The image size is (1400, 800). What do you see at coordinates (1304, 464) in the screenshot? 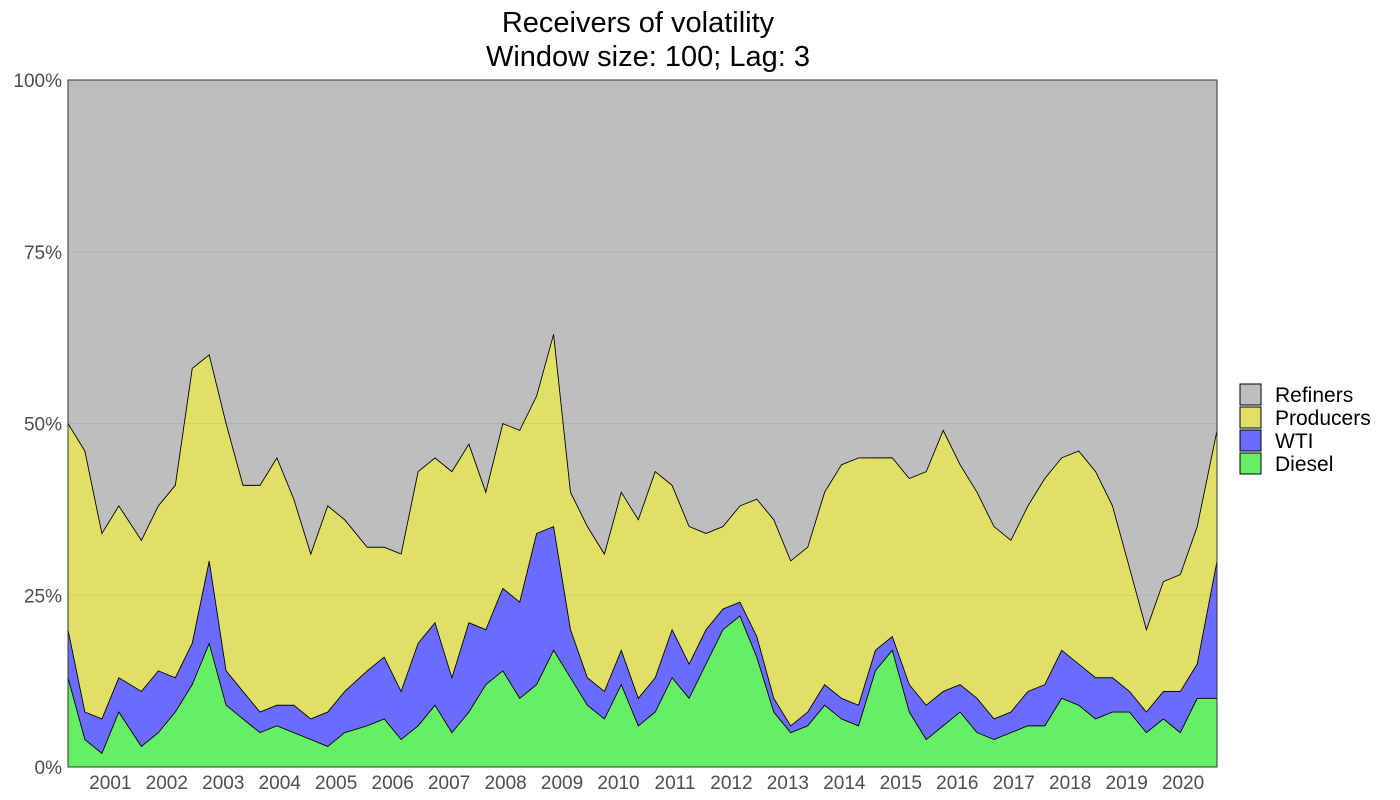
I see `legend-label: Diesel` at bounding box center [1304, 464].